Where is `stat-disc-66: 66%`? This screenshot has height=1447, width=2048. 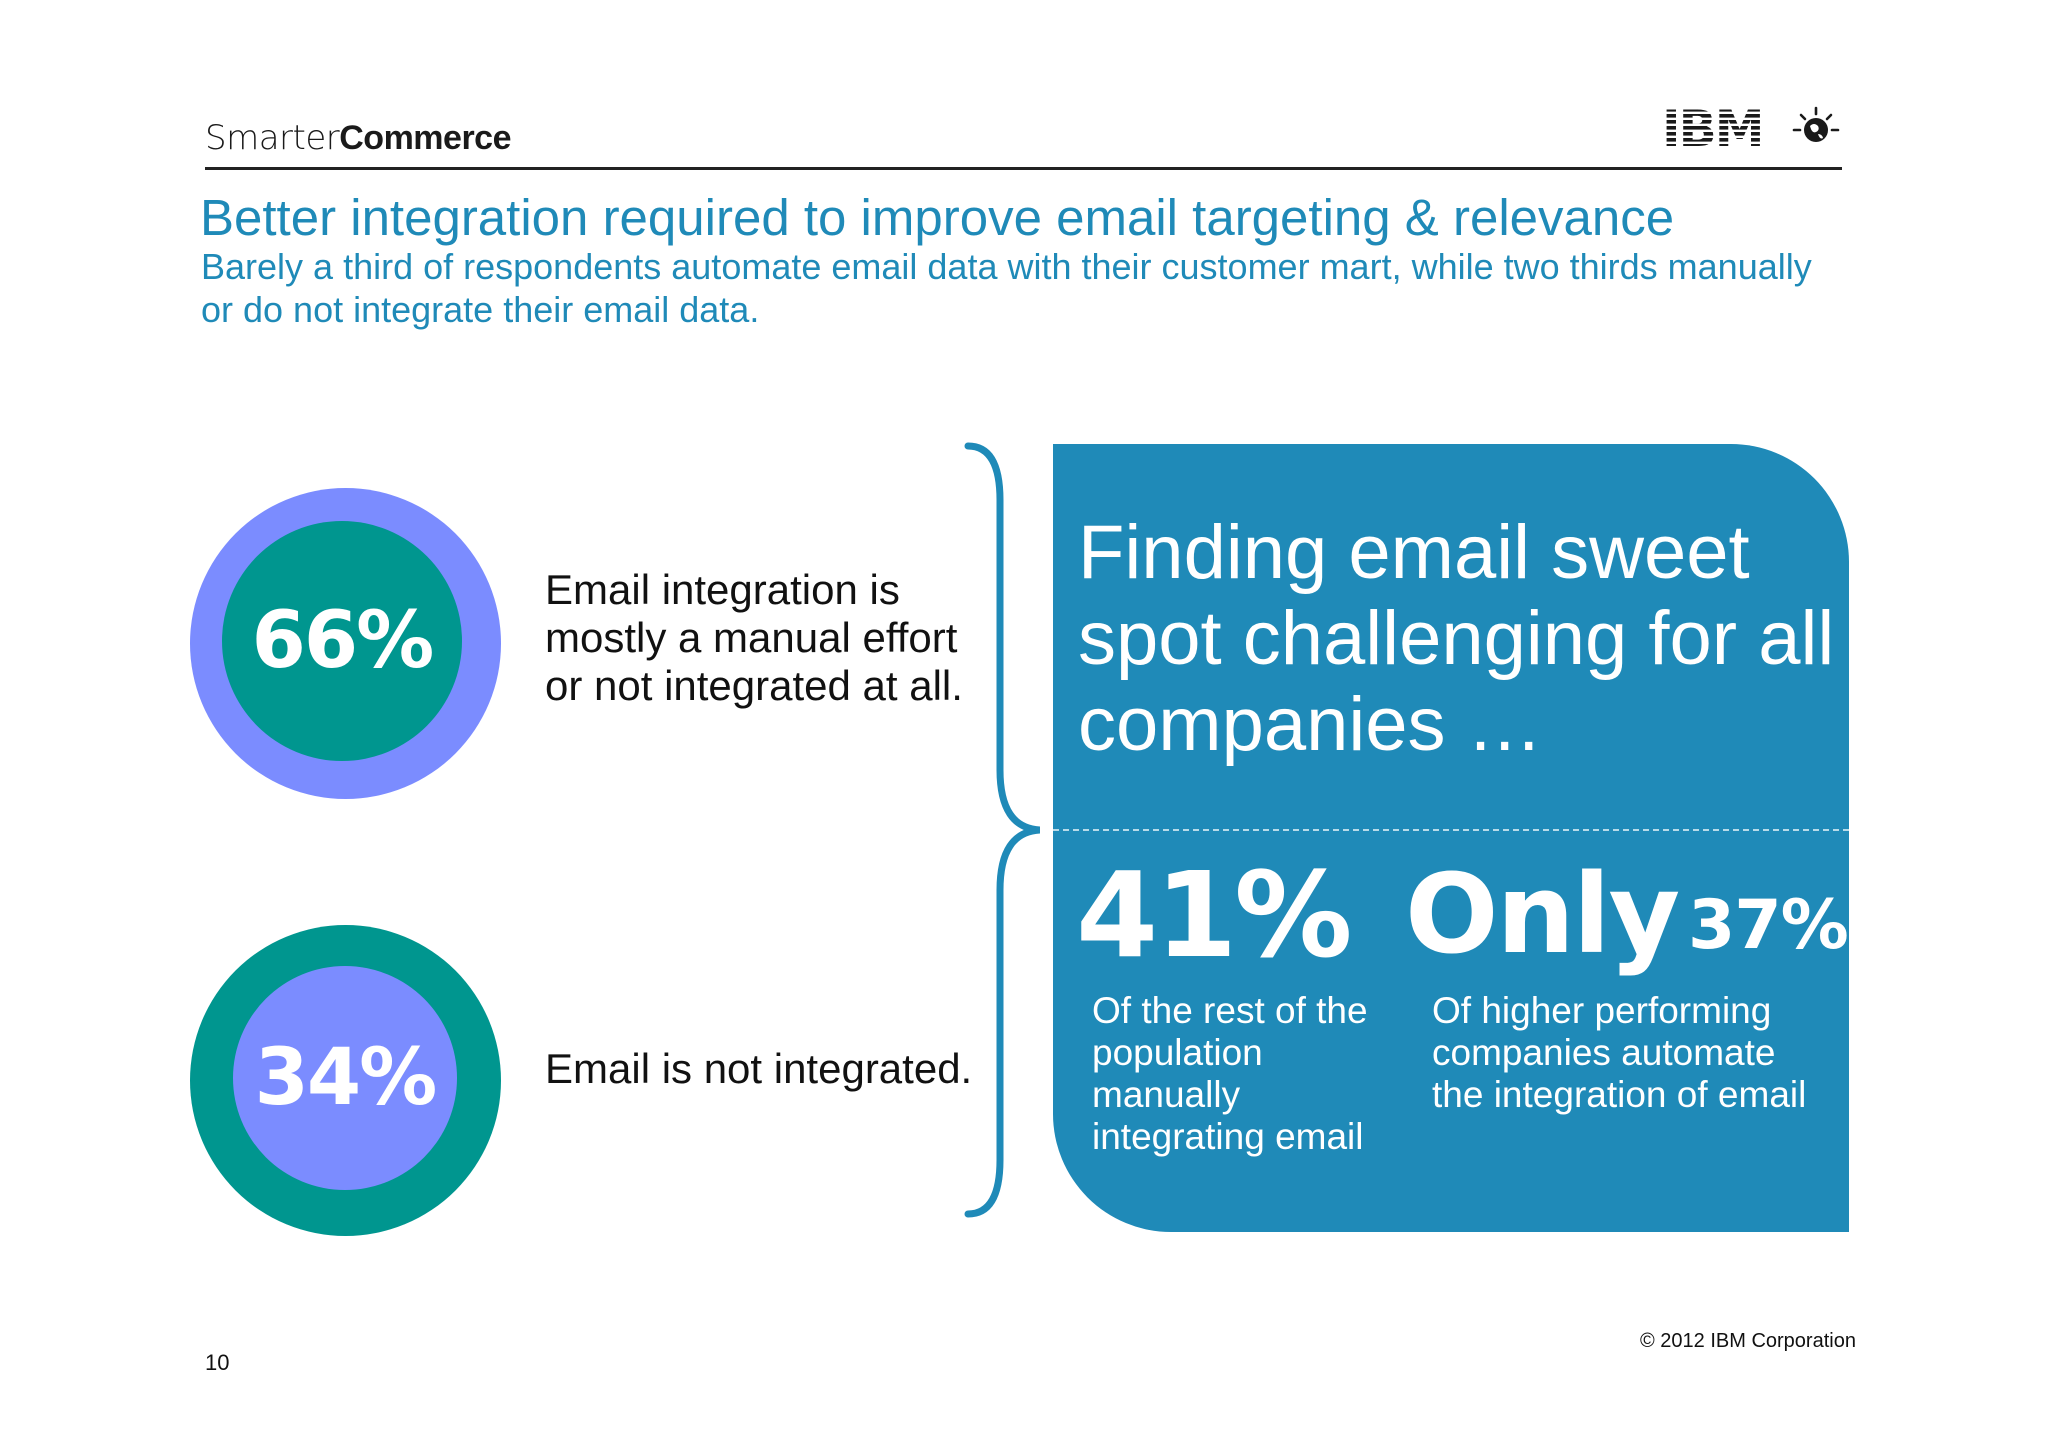 stat-disc-66: 66% is located at coordinates (342, 641).